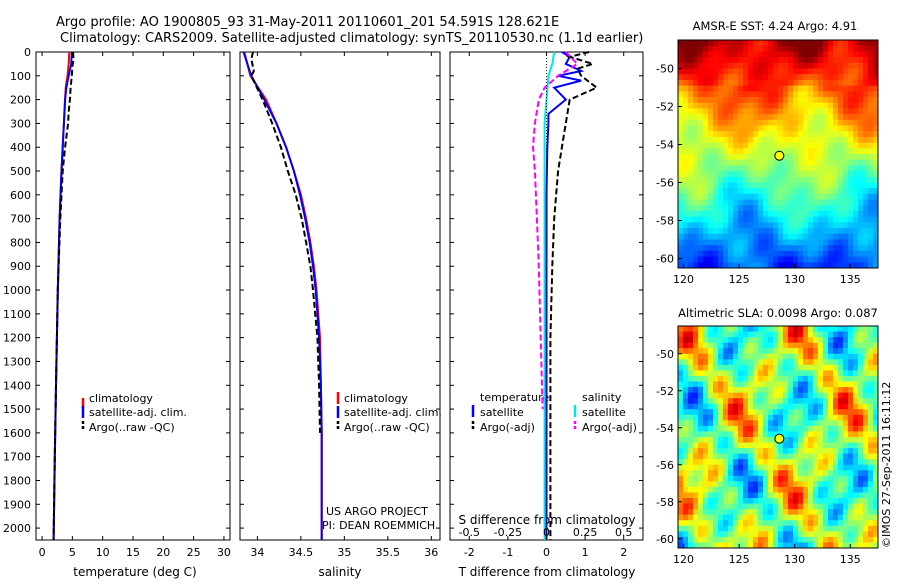  I want to click on x-tick-label: 125, so click(739, 559).